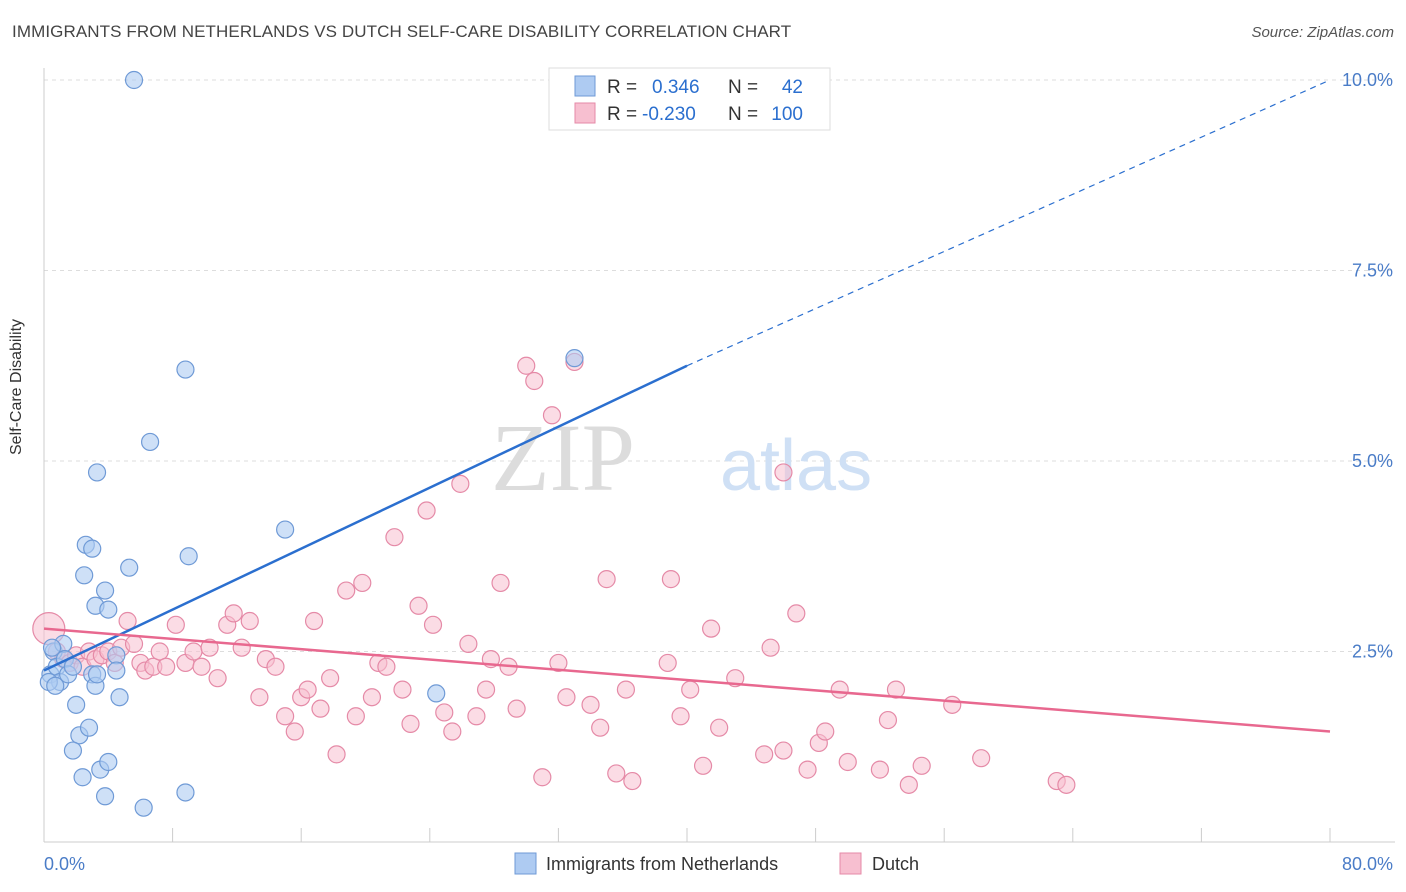 The width and height of the screenshot is (1406, 892). Describe the element at coordinates (1372, 652) in the screenshot. I see `y-tick-label: 2.5%` at that location.